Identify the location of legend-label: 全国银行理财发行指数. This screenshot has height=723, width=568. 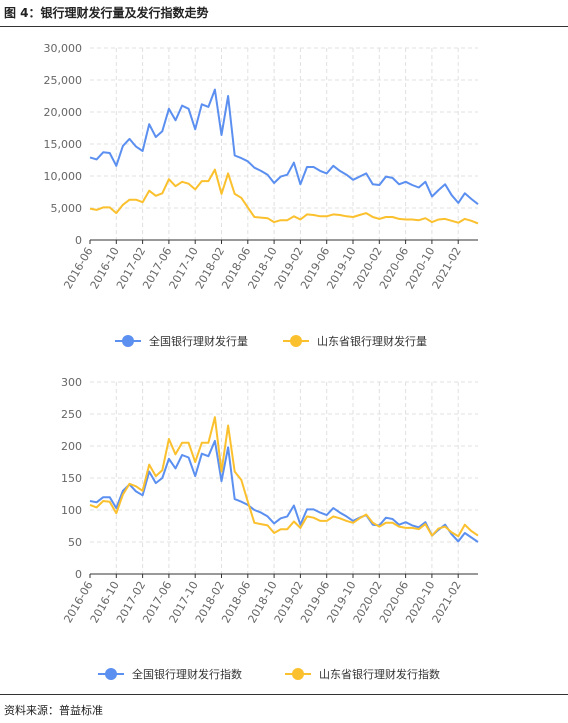
(187, 674).